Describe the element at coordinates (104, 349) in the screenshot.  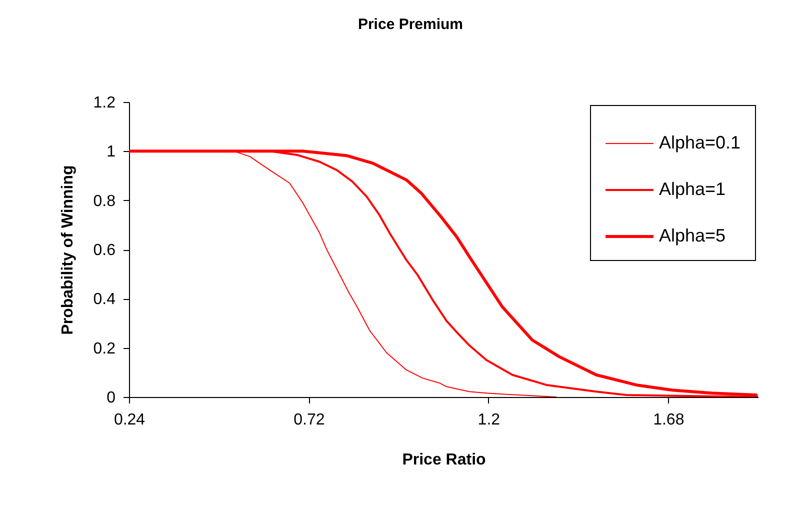
I see `y-tick-label: 0.2` at that location.